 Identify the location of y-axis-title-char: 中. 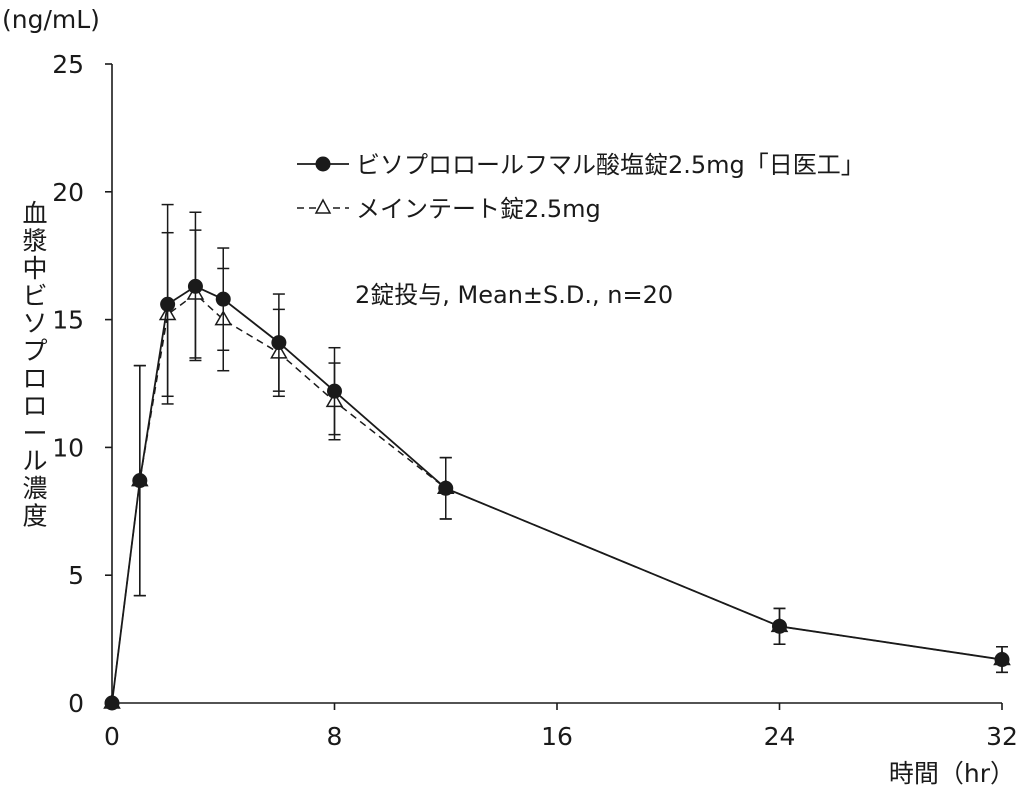
(34, 268).